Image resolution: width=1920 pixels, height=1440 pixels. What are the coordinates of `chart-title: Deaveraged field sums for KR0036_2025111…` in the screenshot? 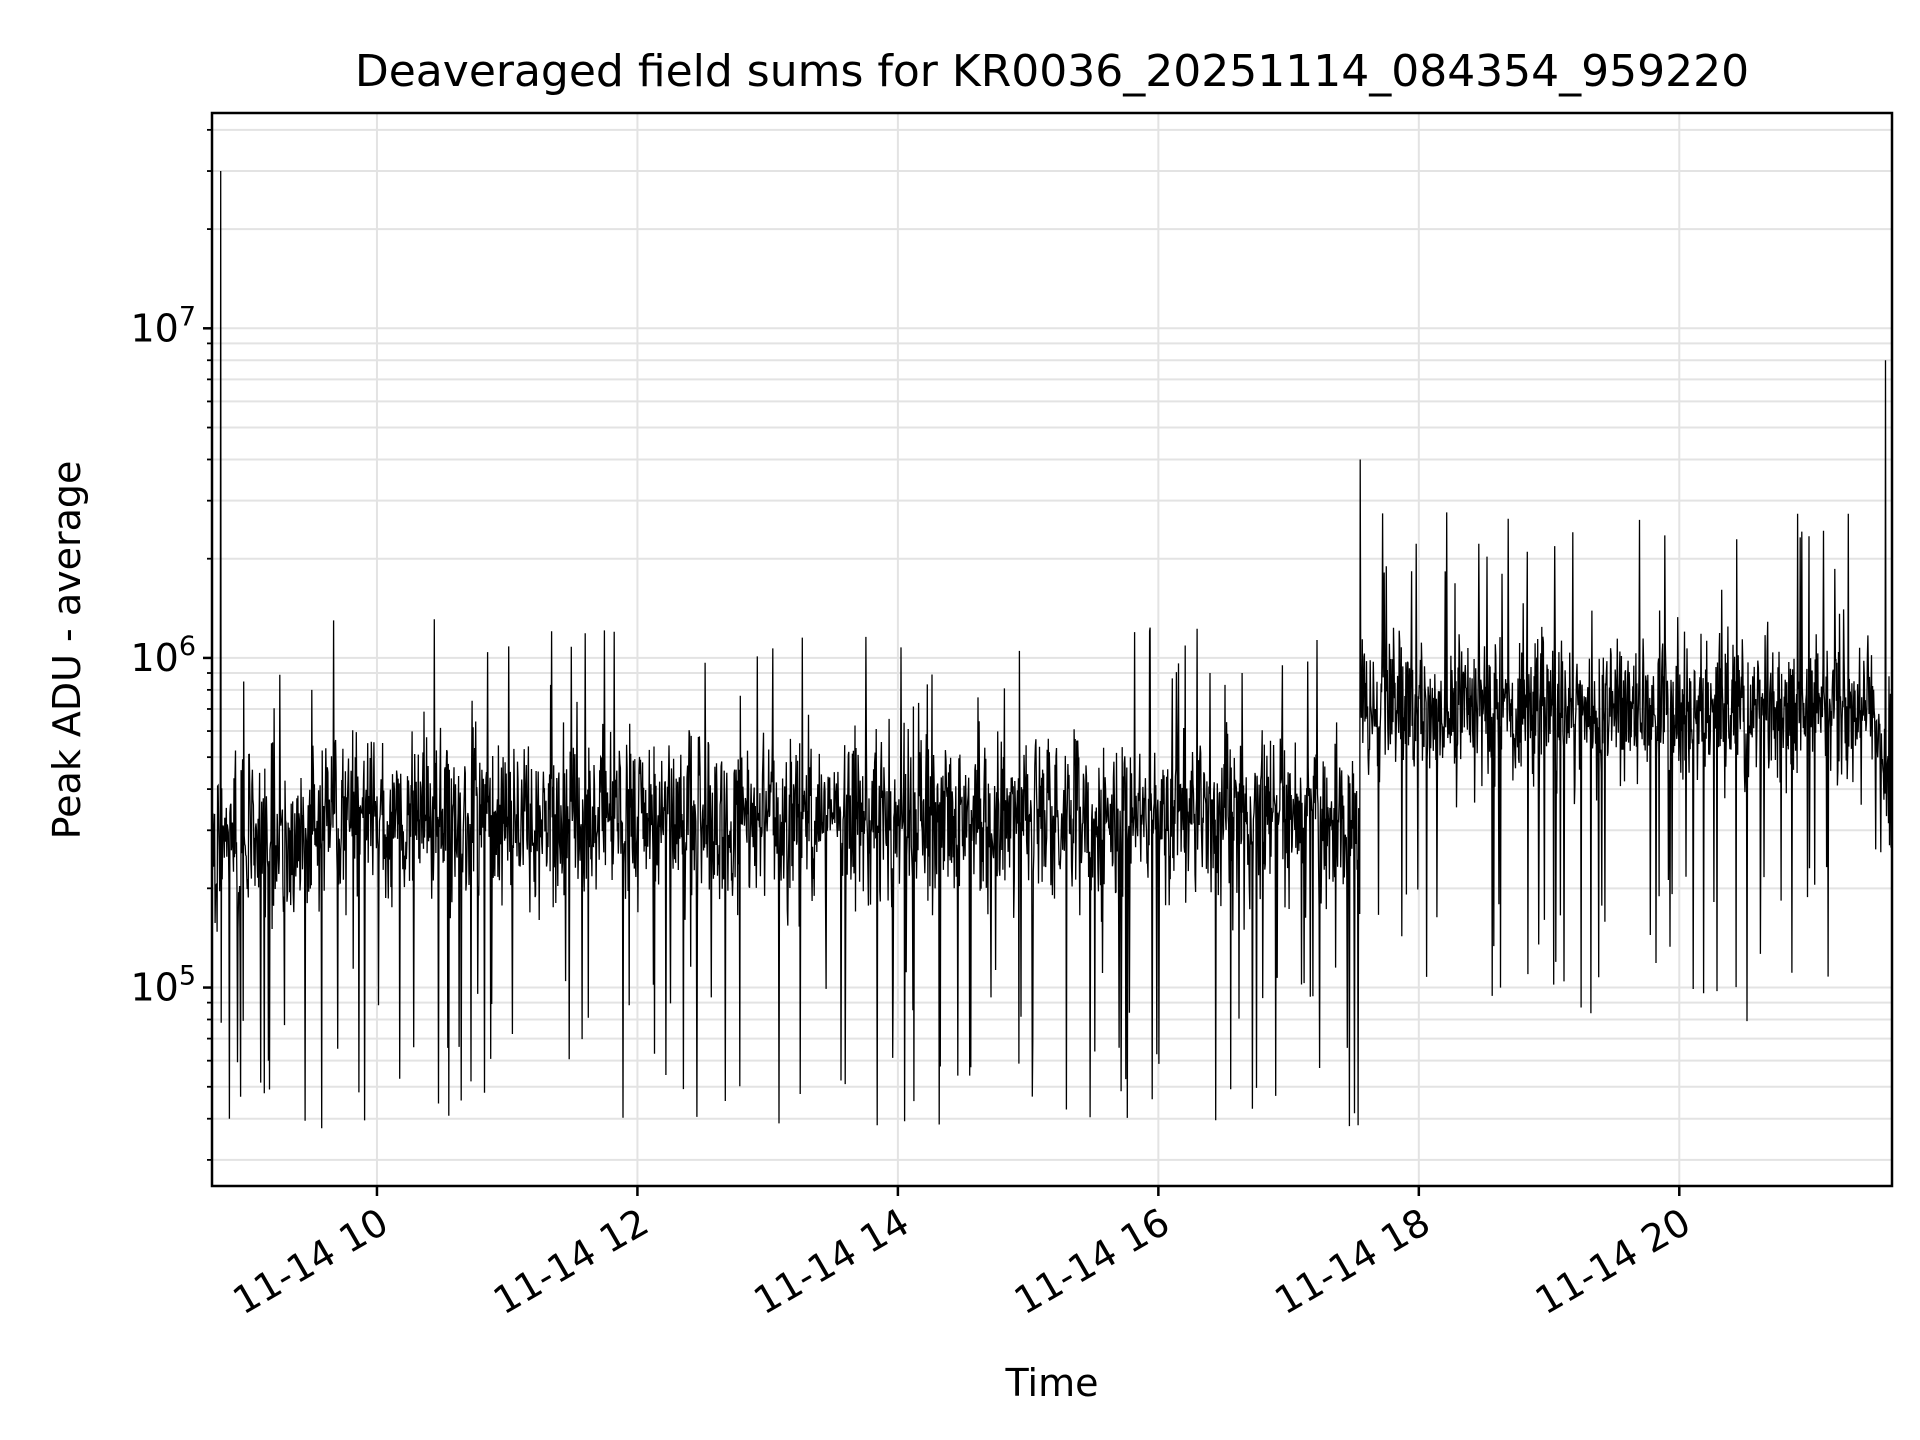 It's located at (1052, 71).